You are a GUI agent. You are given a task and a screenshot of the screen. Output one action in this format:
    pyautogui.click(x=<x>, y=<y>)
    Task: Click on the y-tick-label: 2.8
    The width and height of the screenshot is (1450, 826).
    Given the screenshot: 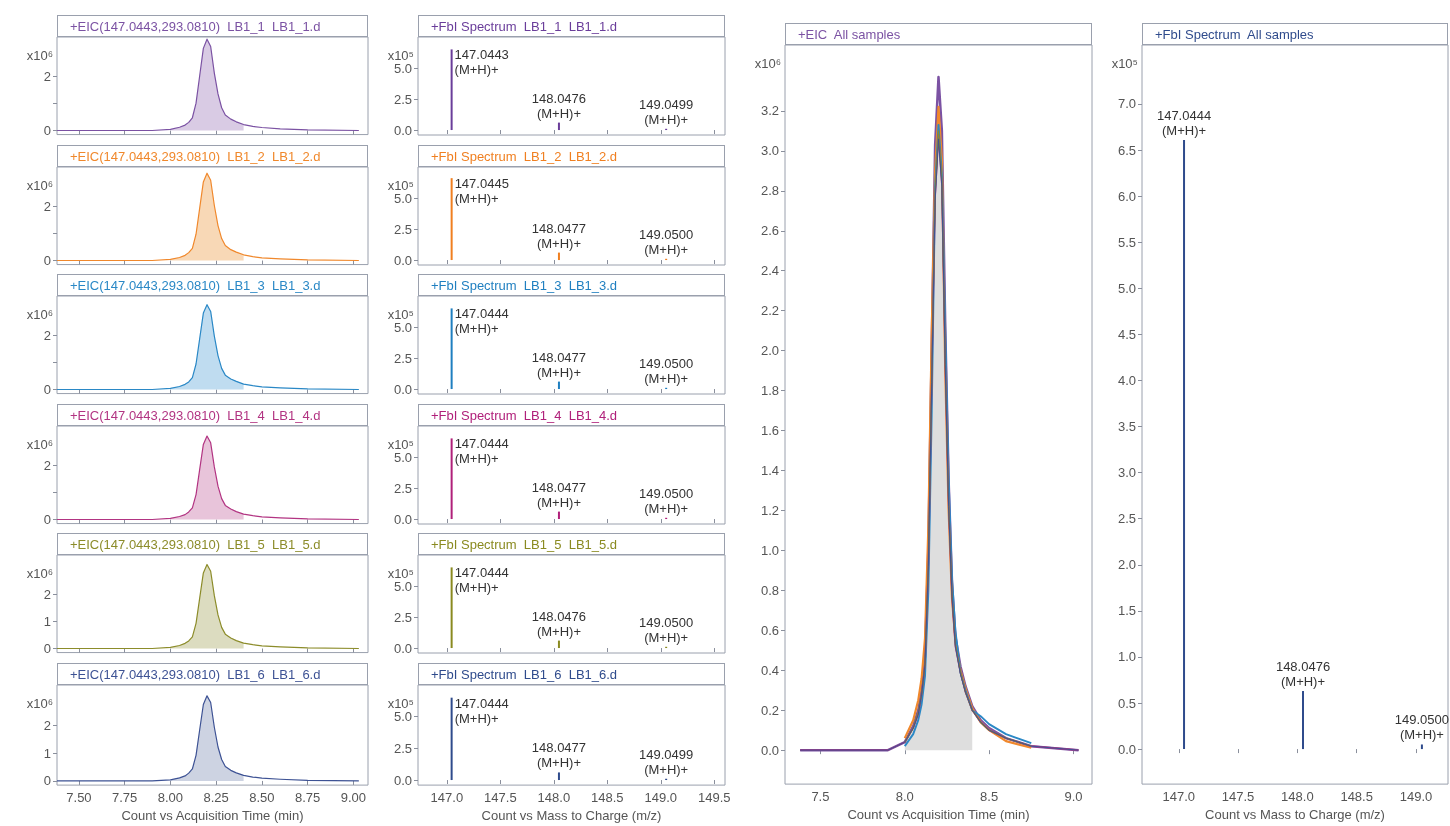 What is the action you would take?
    pyautogui.click(x=769, y=191)
    